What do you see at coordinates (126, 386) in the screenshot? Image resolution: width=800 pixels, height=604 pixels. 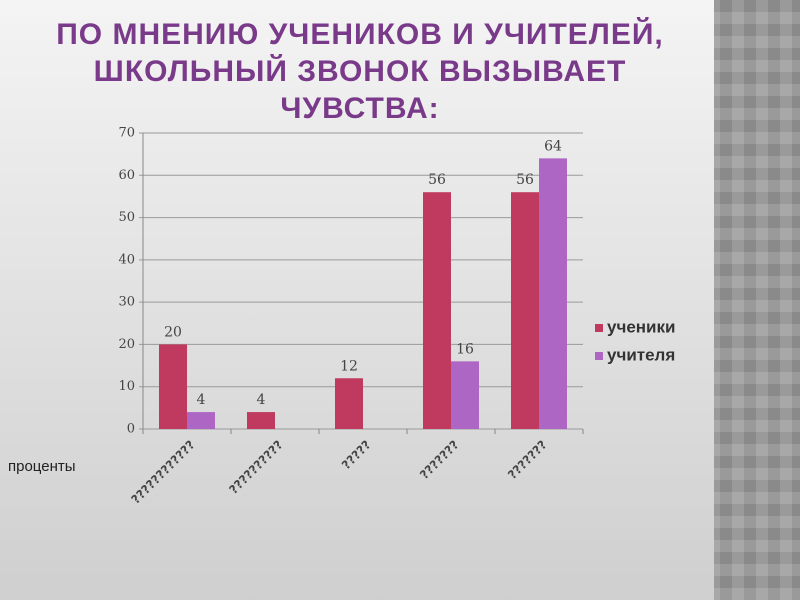 I see `y-tick-label: 10` at bounding box center [126, 386].